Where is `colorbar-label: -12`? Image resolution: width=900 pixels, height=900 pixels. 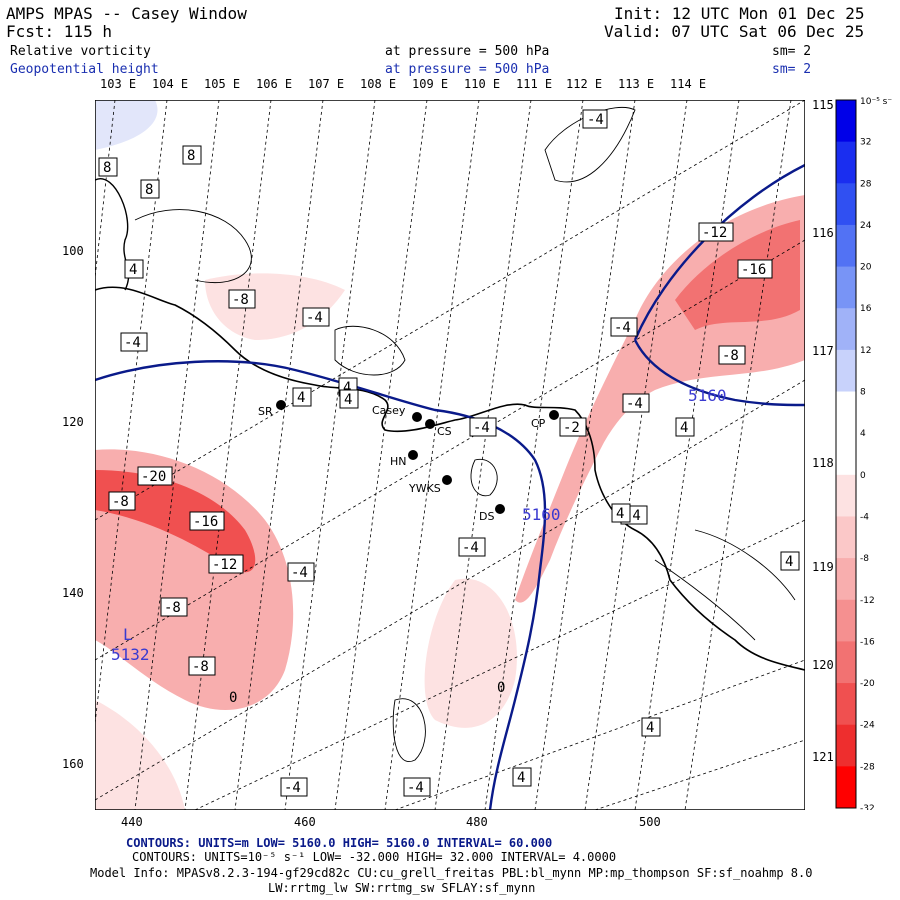
colorbar-label: -12 is located at coordinates (867, 601).